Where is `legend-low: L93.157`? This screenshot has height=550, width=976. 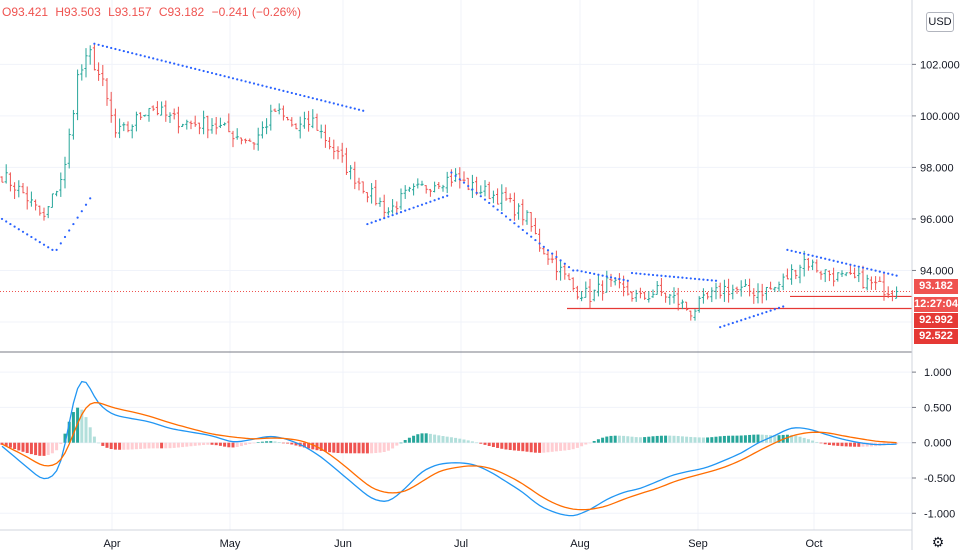 legend-low: L93.157 is located at coordinates (130, 12).